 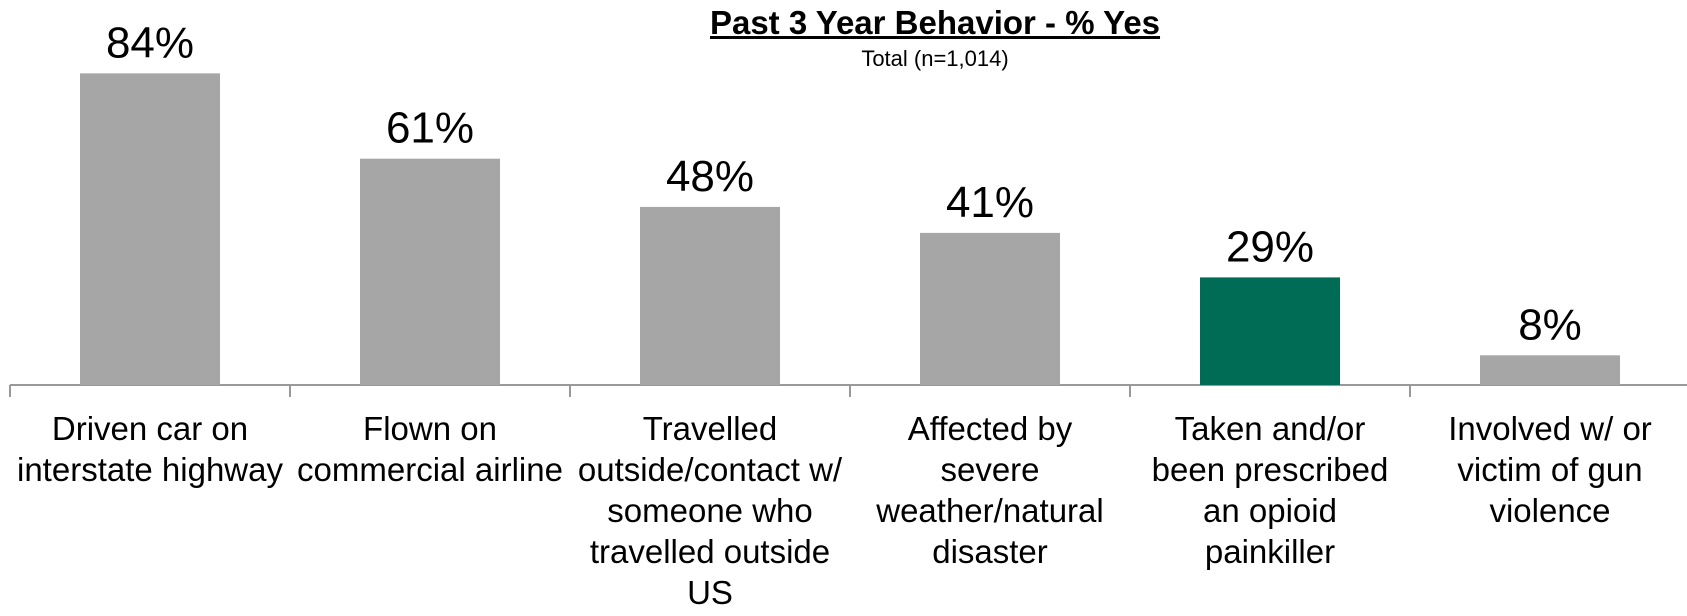 I want to click on chart-subtitle: Total (n=1,014), so click(x=935, y=58).